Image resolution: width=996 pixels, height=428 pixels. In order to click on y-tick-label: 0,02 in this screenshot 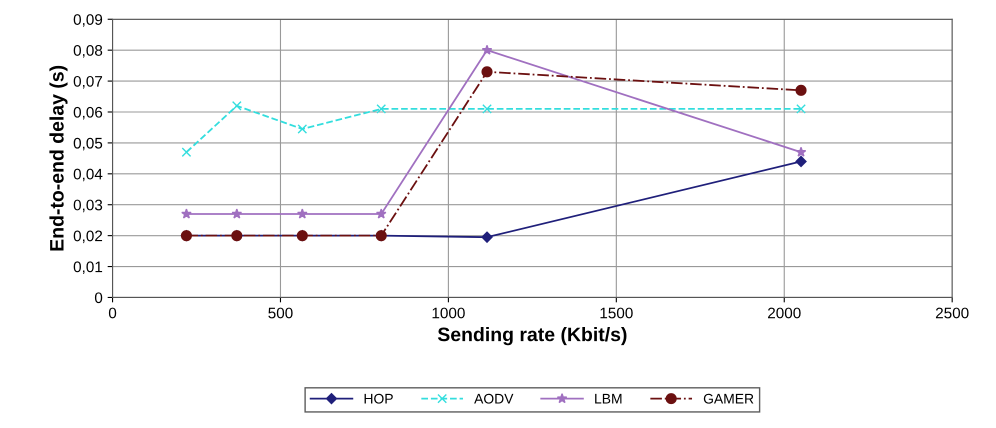, I will do `click(88, 237)`.